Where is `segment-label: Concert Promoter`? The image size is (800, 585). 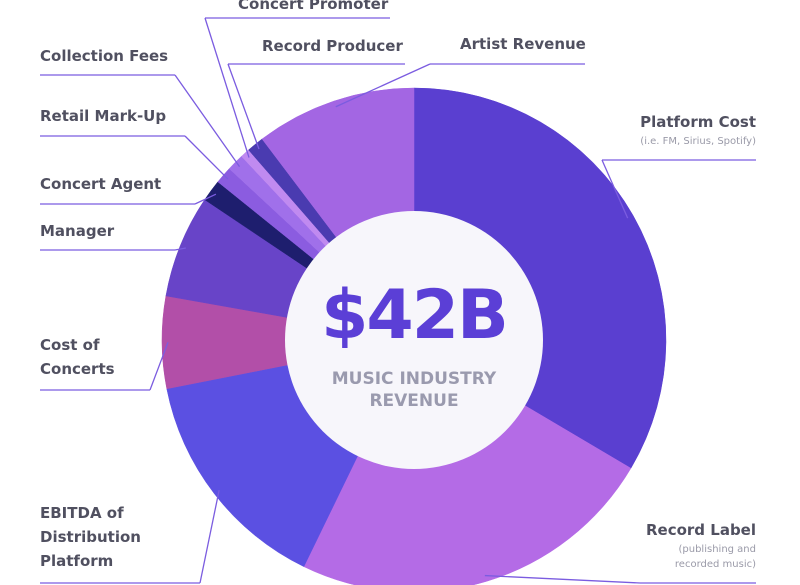 segment-label: Concert Promoter is located at coordinates (313, 6).